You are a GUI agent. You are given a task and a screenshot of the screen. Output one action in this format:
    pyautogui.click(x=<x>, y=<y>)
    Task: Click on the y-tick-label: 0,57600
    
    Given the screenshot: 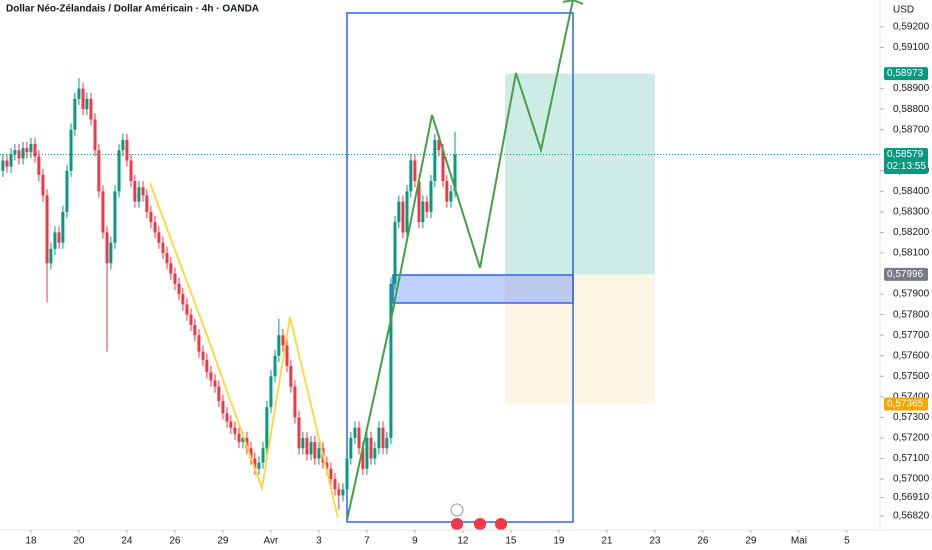 What is the action you would take?
    pyautogui.click(x=911, y=355)
    